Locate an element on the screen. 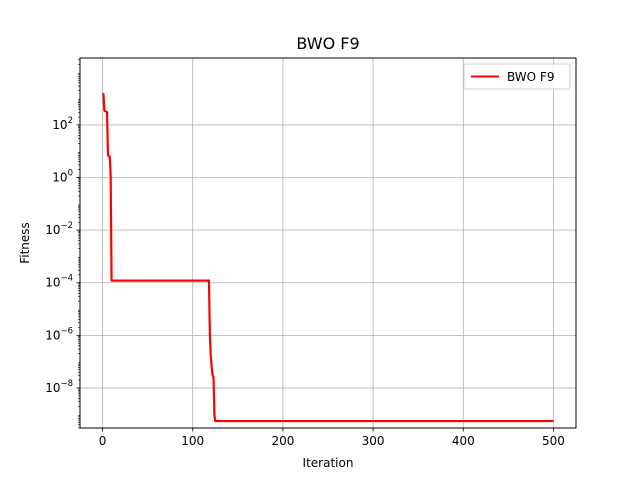  x-tick-label: 500 is located at coordinates (553, 441).